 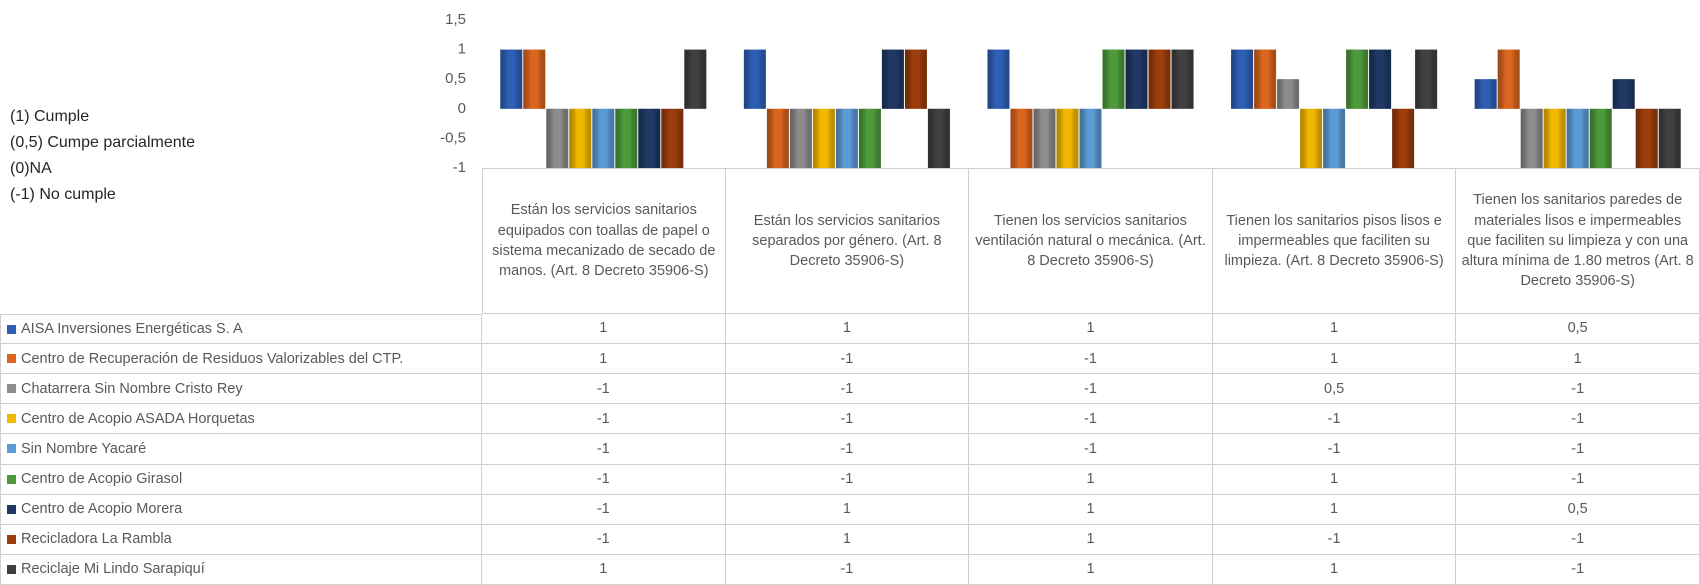 What do you see at coordinates (453, 137) in the screenshot?
I see `y-tick-label: -0,5` at bounding box center [453, 137].